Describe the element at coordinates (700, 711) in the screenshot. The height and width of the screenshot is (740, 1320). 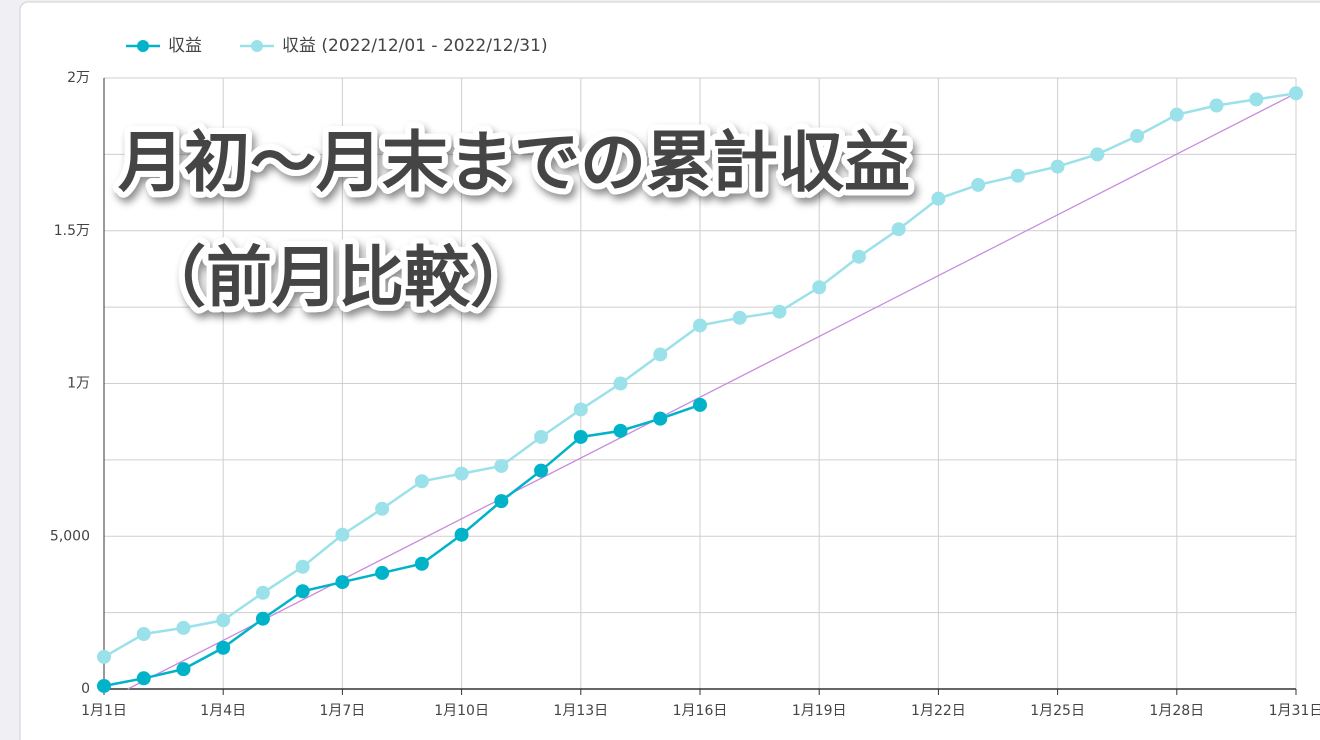
I see `x-tick-label: 1月16日` at that location.